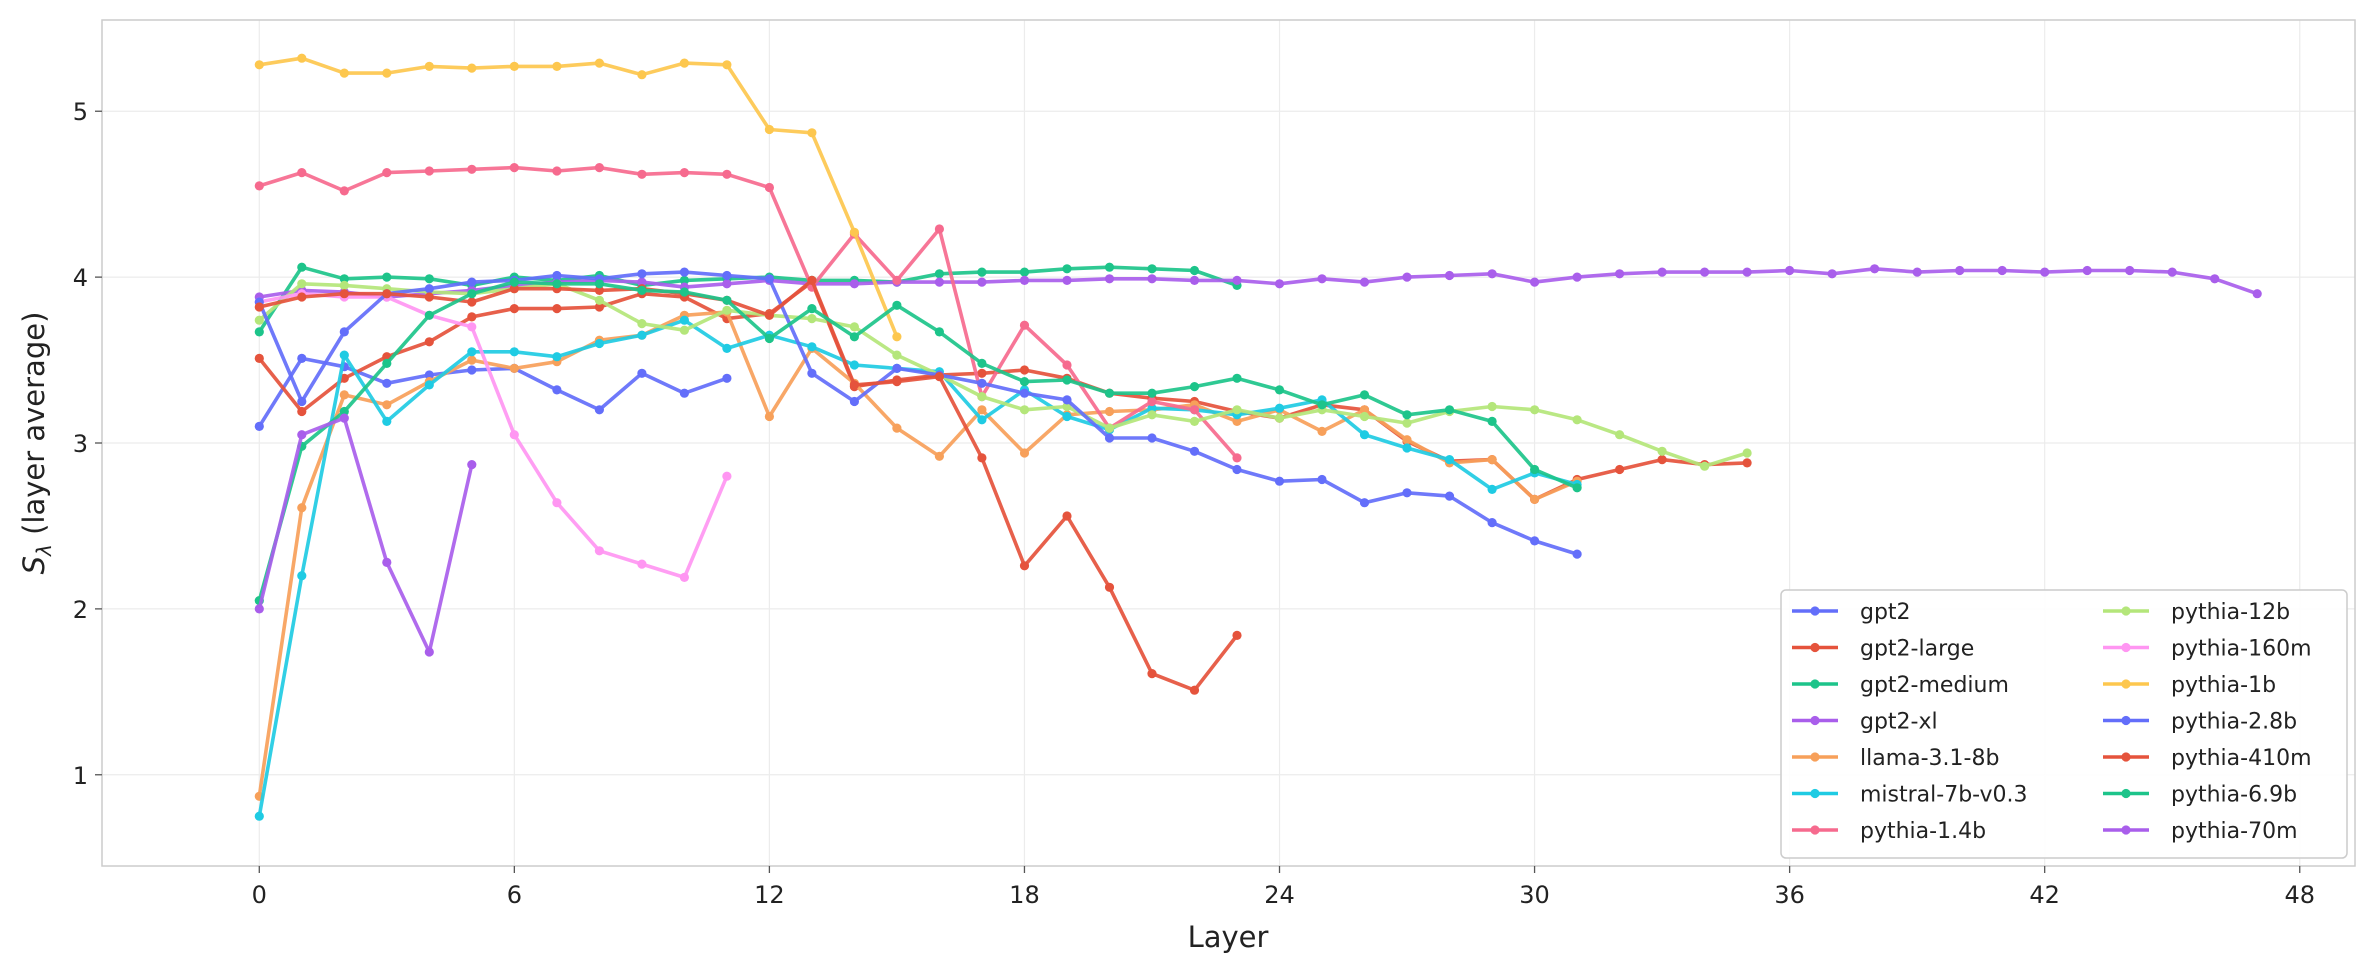  Describe the element at coordinates (36, 443) in the screenshot. I see `y-axis-label: Sλ (layer average)` at that location.